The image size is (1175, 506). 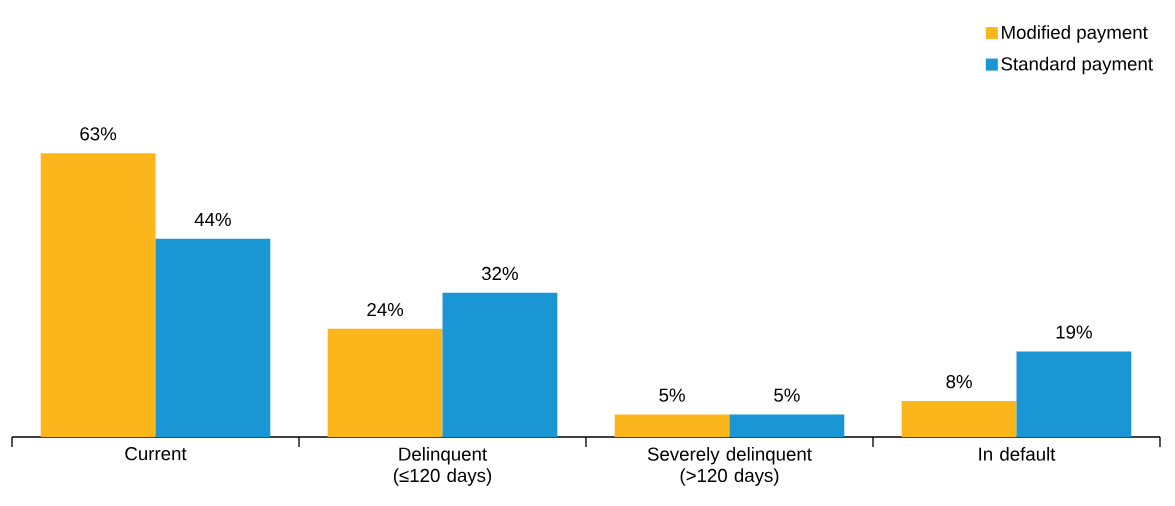 What do you see at coordinates (385, 309) in the screenshot?
I see `data-label: 24%` at bounding box center [385, 309].